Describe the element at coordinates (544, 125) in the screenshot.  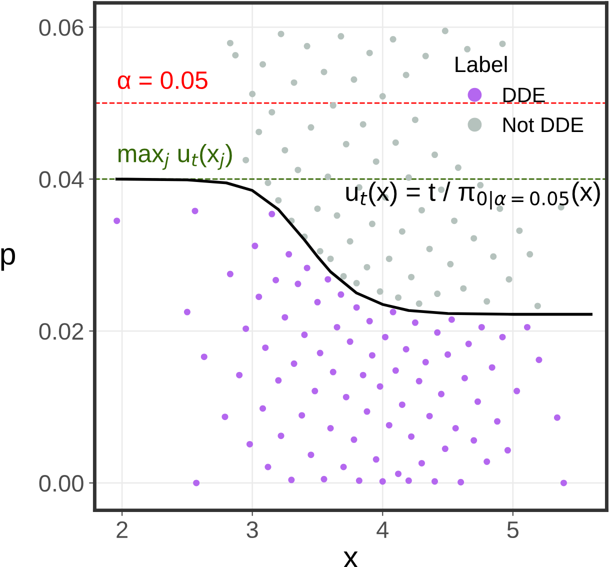
I see `legend-label: Not DDE` at that location.